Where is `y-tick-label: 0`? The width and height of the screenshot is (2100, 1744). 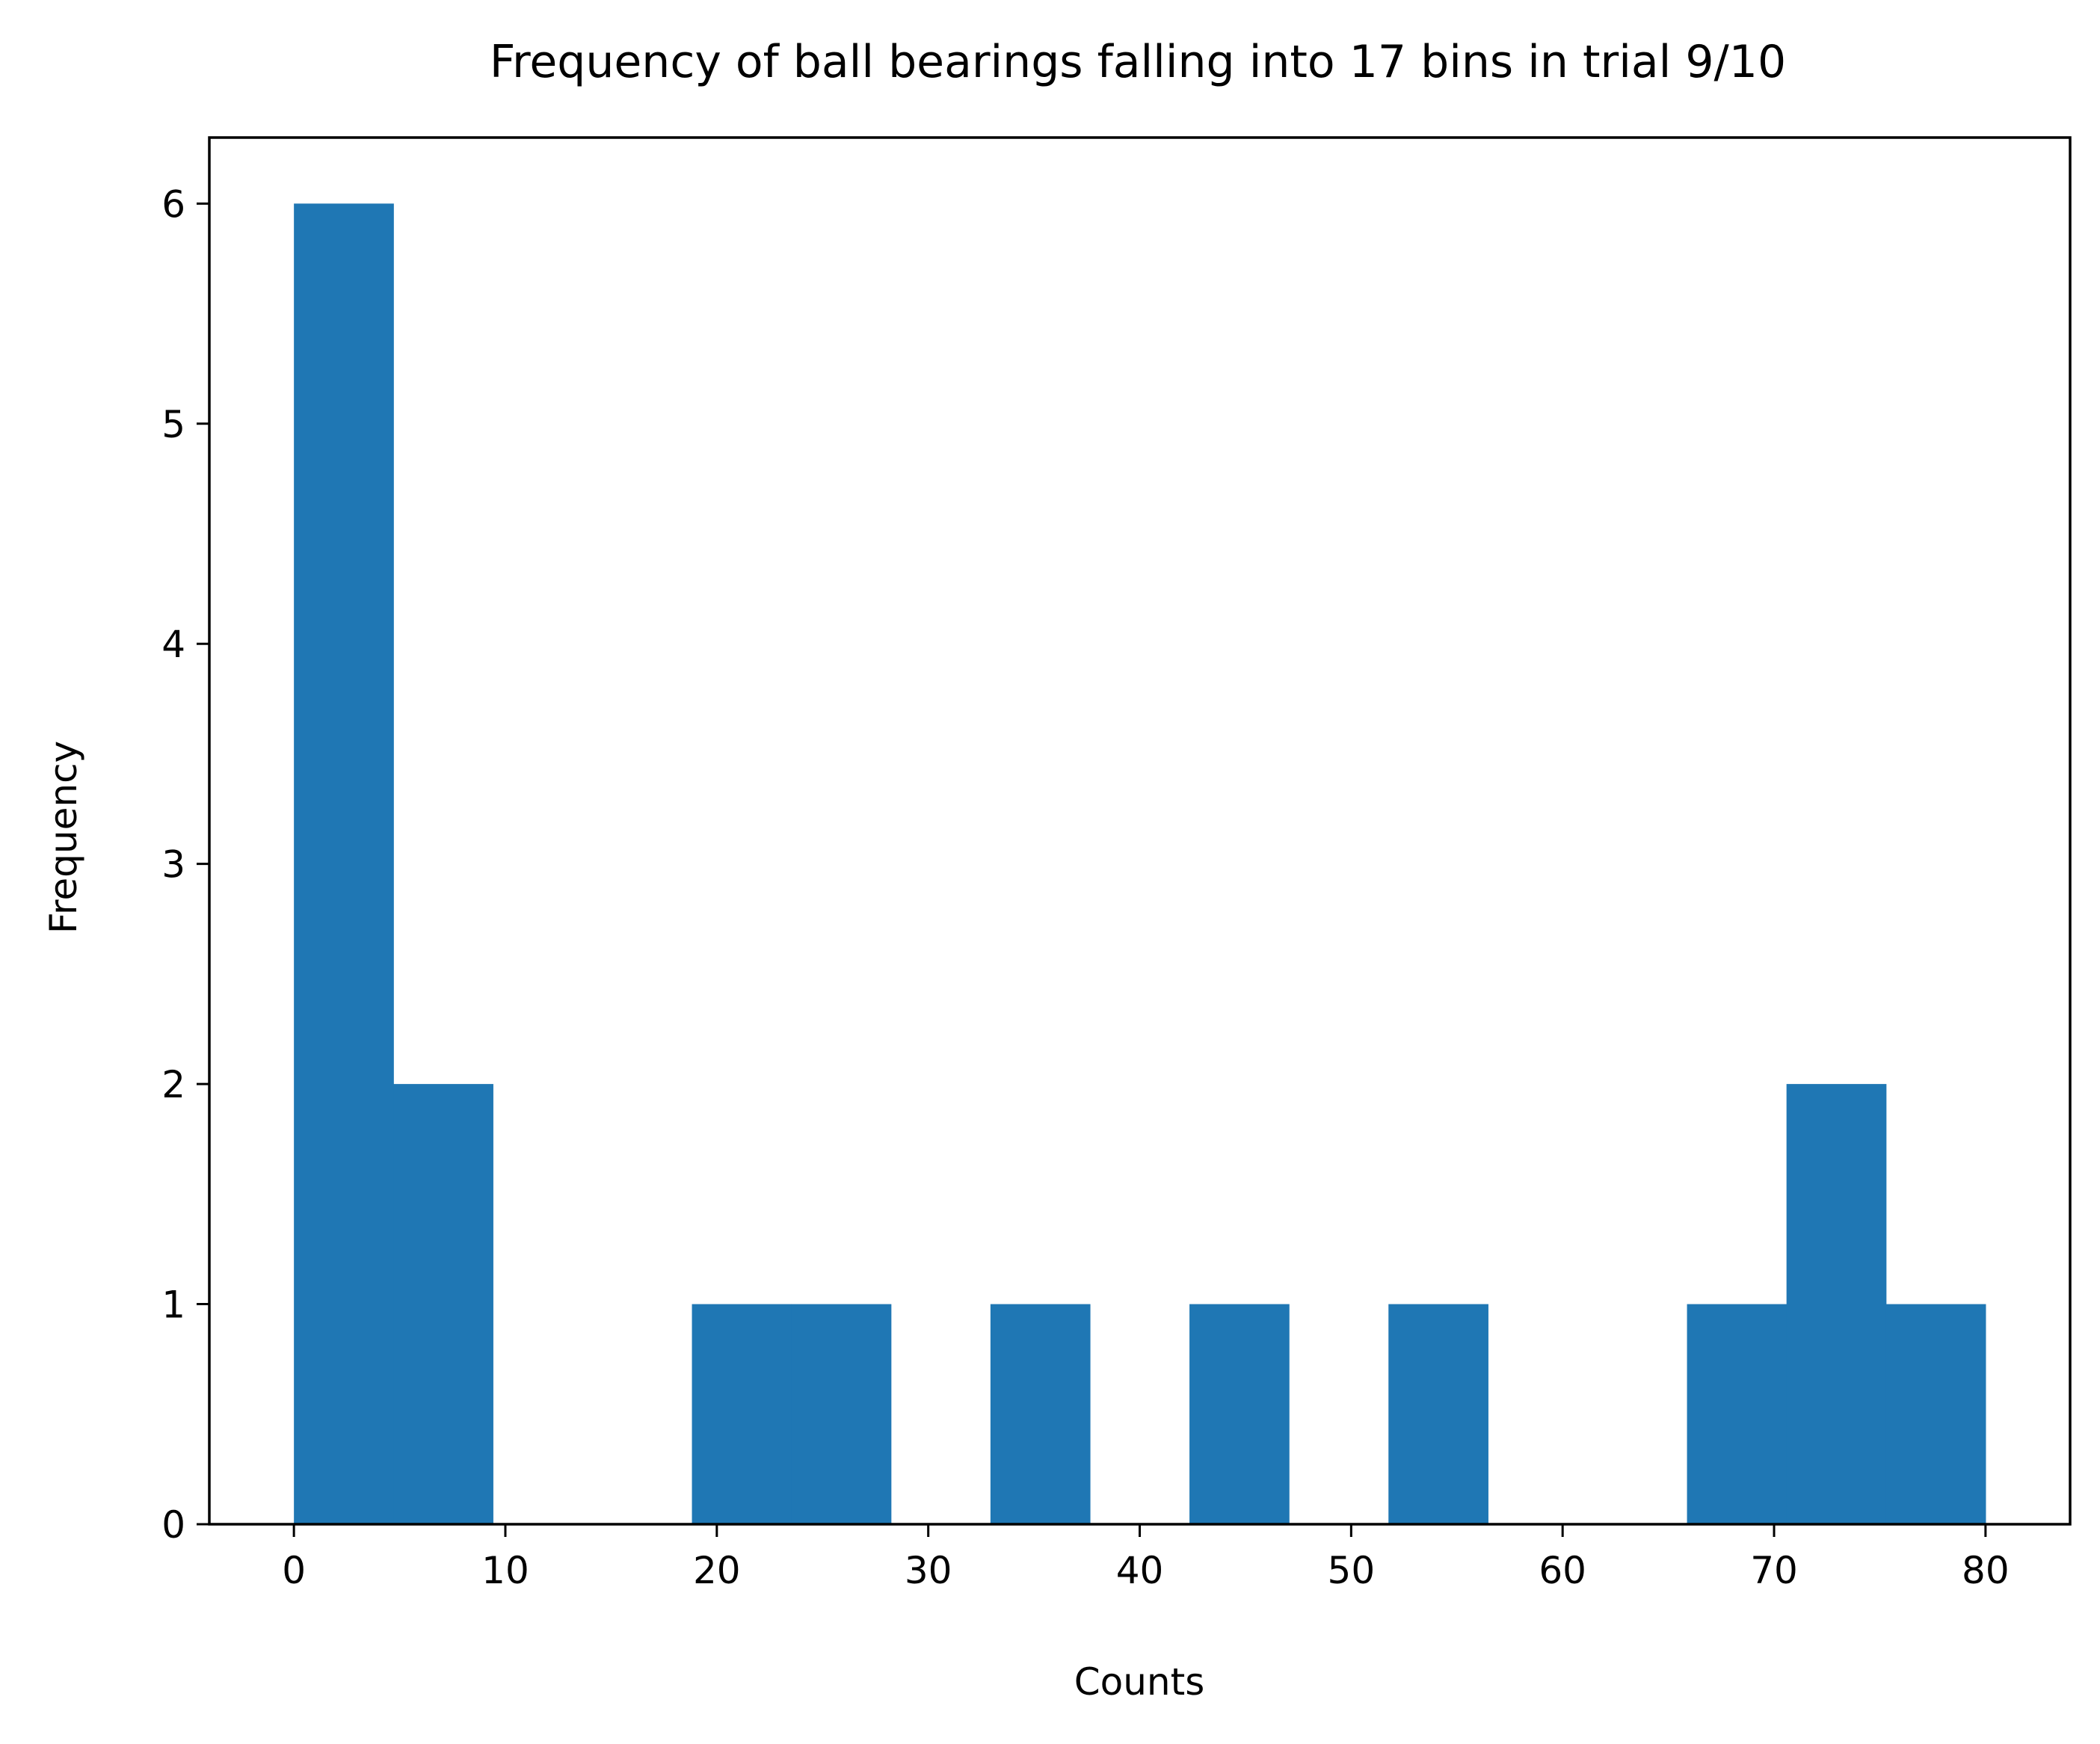
y-tick-label: 0 is located at coordinates (173, 1525).